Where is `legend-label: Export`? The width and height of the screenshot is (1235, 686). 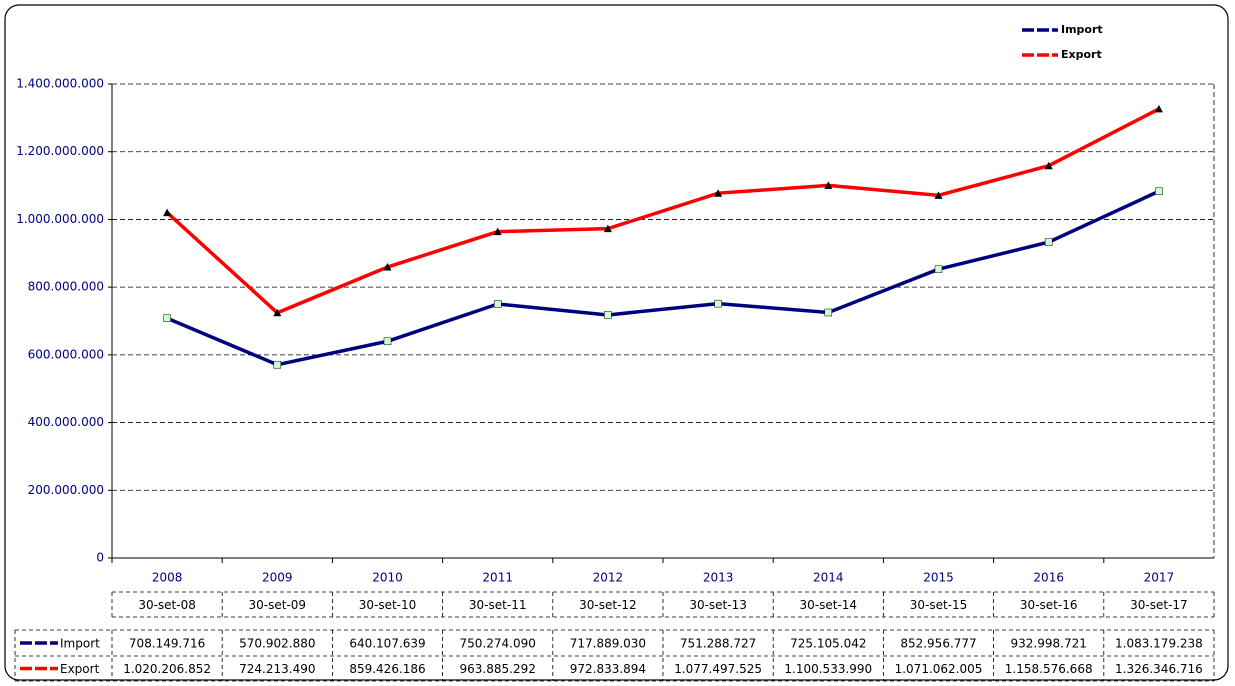 legend-label: Export is located at coordinates (1081, 54).